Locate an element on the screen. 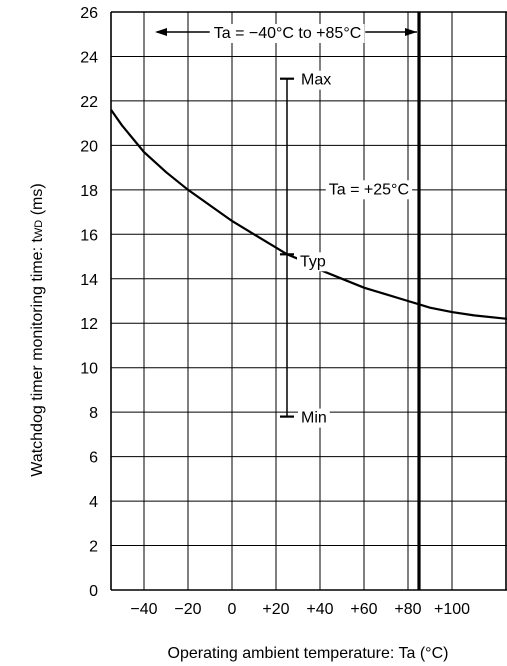 The image size is (507, 666). x-tick-label: +20 is located at coordinates (275, 609).